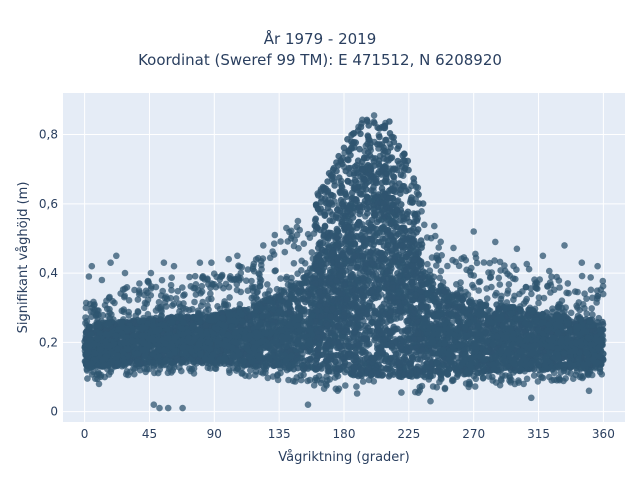 Image resolution: width=640 pixels, height=480 pixels. I want to click on chart-title-line1: År 1979 - 2019, so click(320, 39).